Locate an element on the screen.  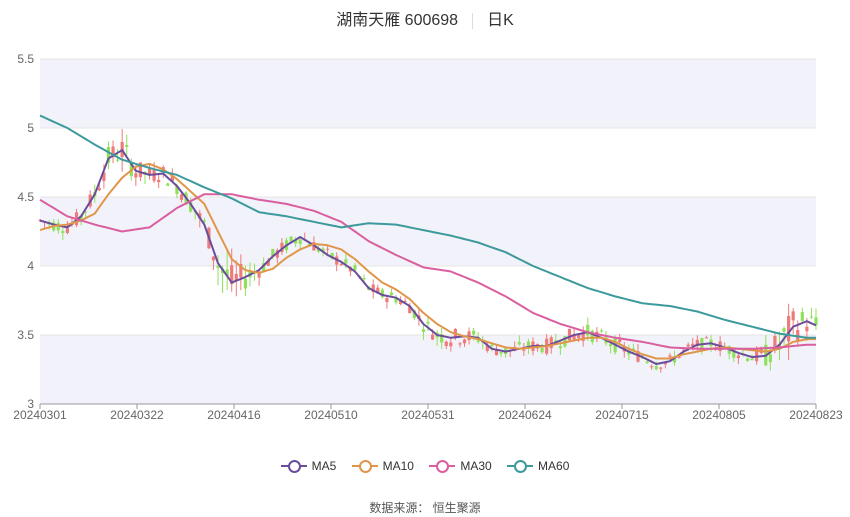
x-tick-label: 20240715 is located at coordinates (622, 415).